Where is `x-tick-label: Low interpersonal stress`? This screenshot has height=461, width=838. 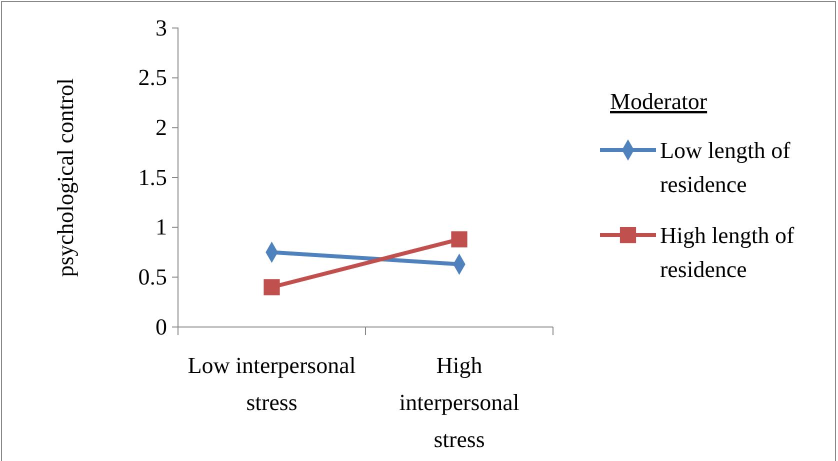
x-tick-label: Low interpersonal stress is located at coordinates (272, 384).